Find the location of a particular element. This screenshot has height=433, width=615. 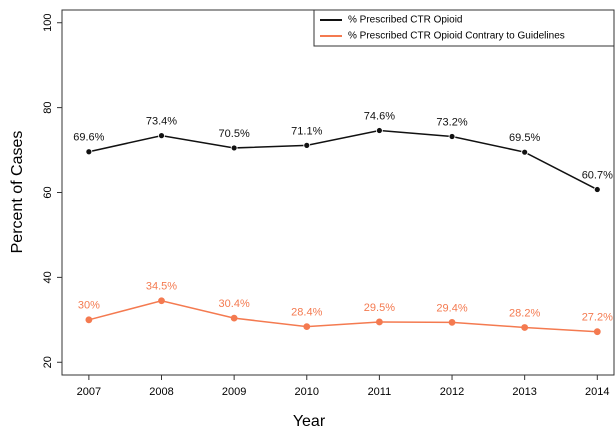

data-label: 69.6% is located at coordinates (88, 138).